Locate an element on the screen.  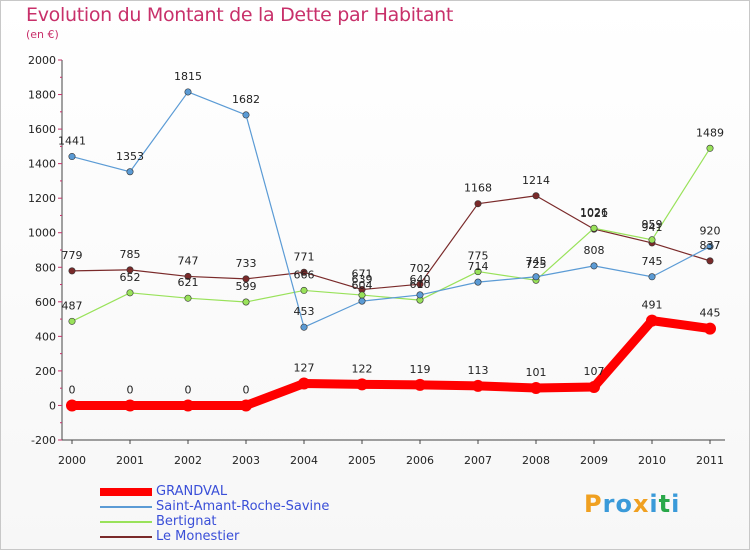
y-tick-label: 200 is located at coordinates (45, 371).